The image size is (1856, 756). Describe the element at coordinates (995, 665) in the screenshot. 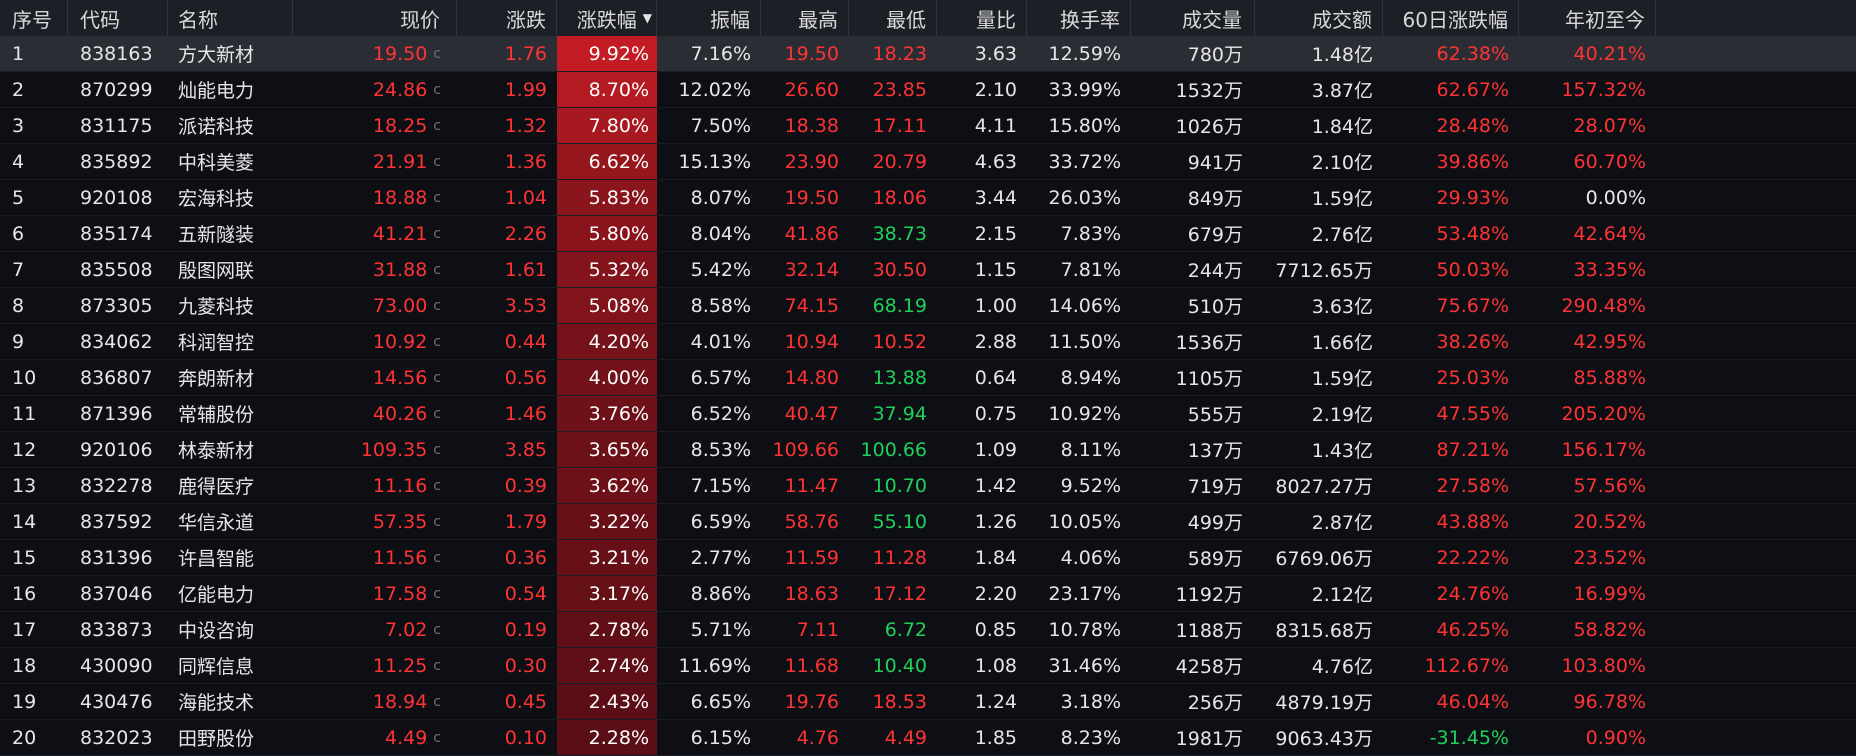

I see `vr-value: 1.08` at that location.